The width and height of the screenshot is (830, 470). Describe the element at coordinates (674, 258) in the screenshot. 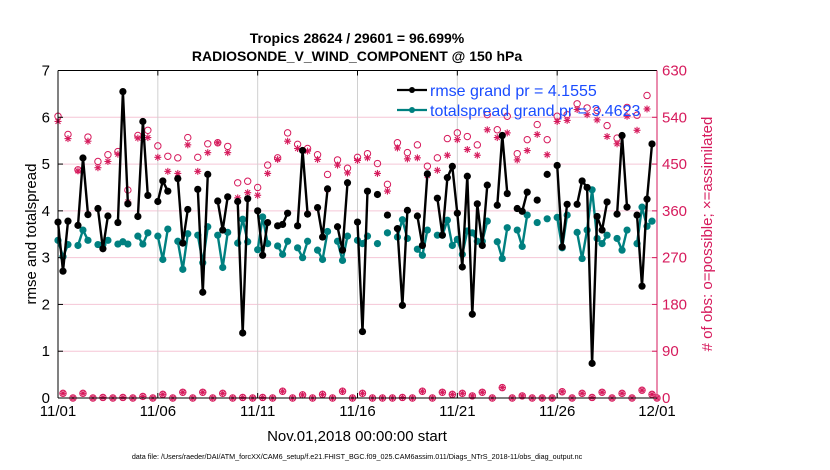

I see `y-right-tick-label: 270` at that location.